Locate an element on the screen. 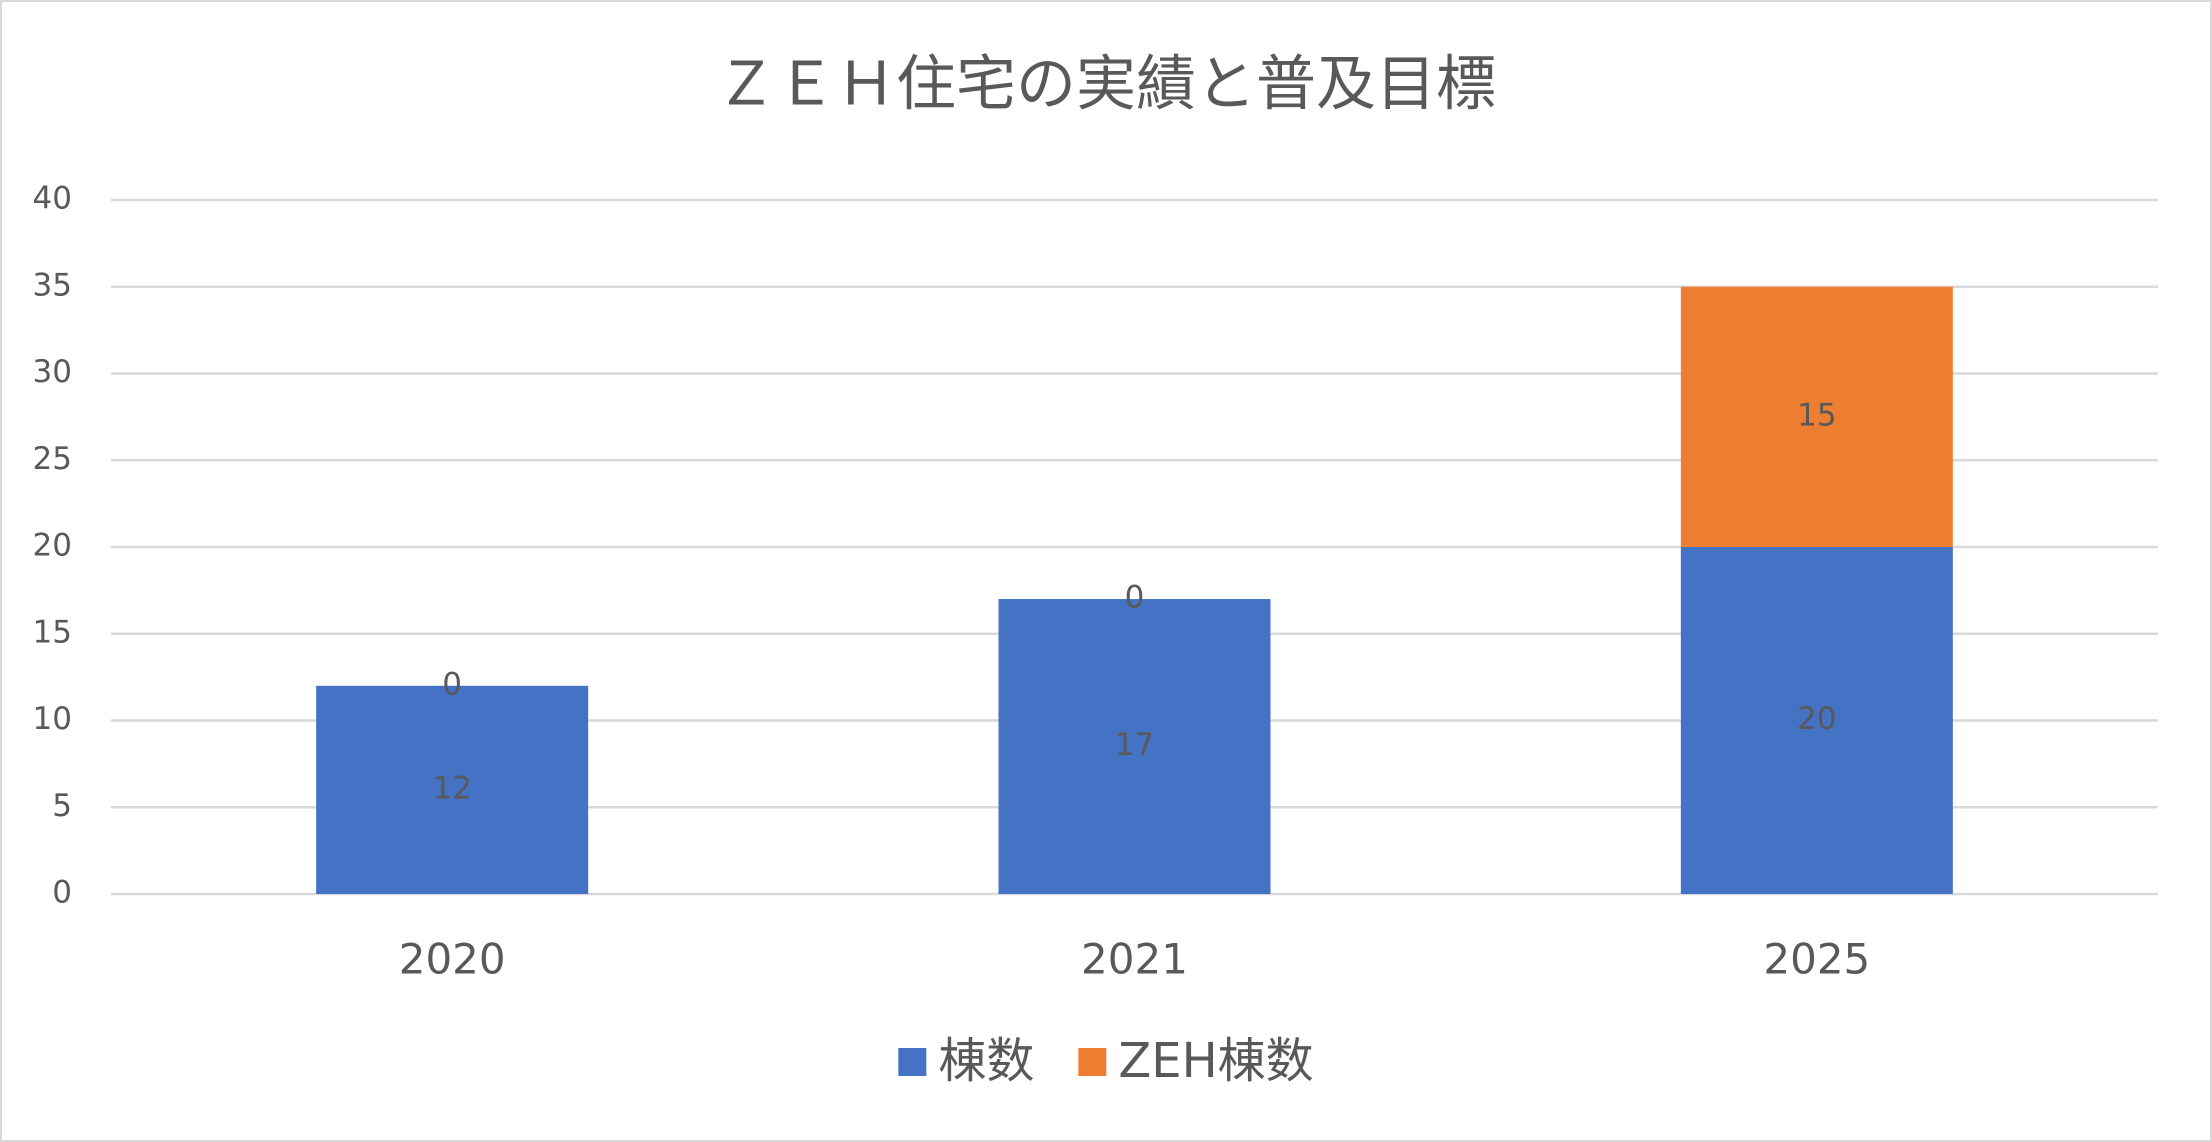 This screenshot has width=2212, height=1142. y-tick-label: 30 is located at coordinates (52, 372).